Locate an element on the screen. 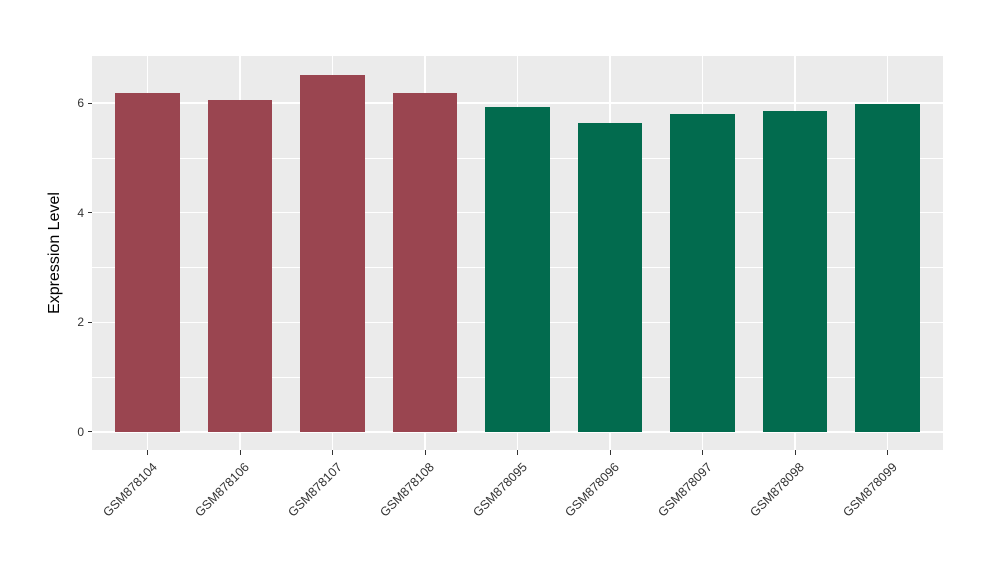 This screenshot has height=580, width=1000. x-tick-mark-GSM878097 is located at coordinates (702, 452).